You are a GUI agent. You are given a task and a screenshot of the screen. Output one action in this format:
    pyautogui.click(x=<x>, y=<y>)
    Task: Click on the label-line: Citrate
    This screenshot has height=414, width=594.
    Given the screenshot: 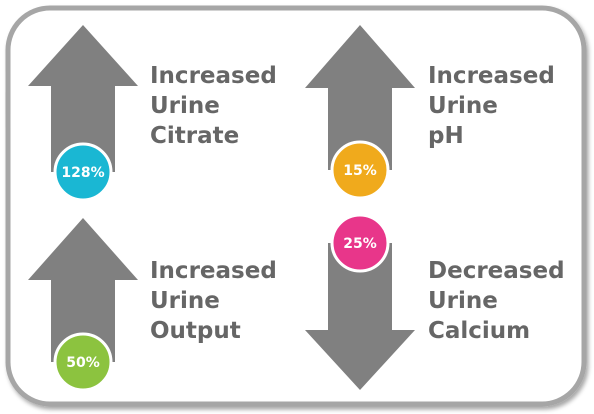 What is the action you would take?
    pyautogui.click(x=194, y=136)
    